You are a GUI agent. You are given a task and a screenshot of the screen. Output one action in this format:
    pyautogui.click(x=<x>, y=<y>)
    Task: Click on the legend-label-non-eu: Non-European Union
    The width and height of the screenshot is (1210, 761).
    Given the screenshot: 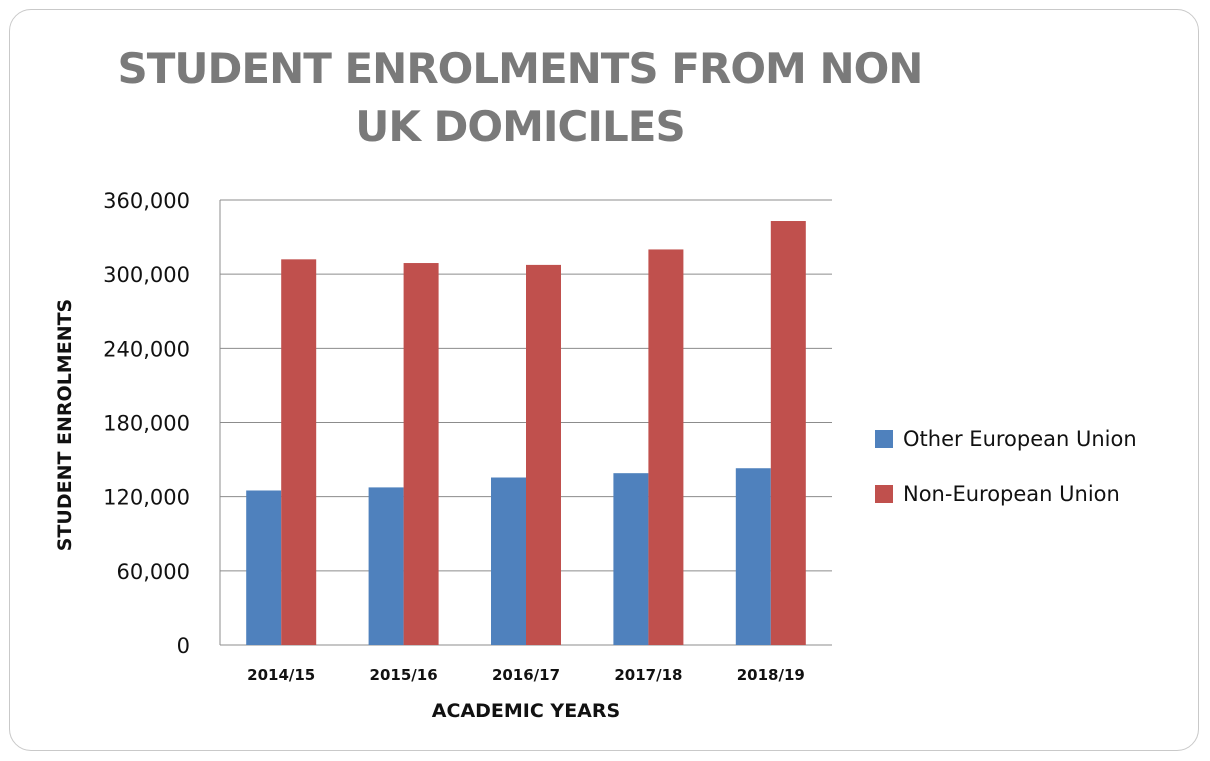 What is the action you would take?
    pyautogui.click(x=1011, y=494)
    